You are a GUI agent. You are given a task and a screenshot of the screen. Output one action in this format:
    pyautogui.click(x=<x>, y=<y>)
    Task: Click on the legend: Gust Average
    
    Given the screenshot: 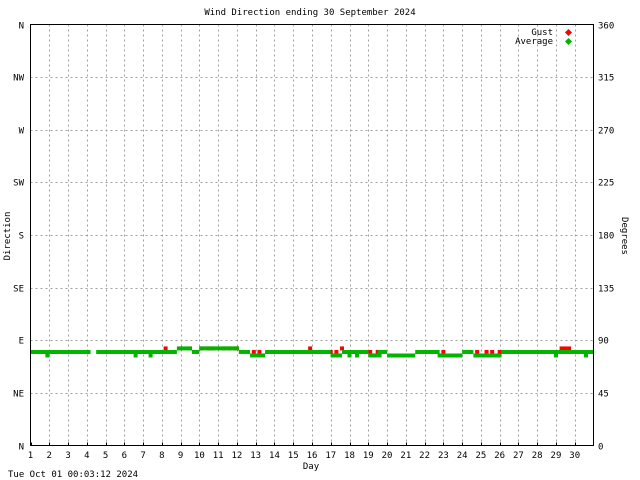 What is the action you would take?
    pyautogui.click(x=544, y=37)
    